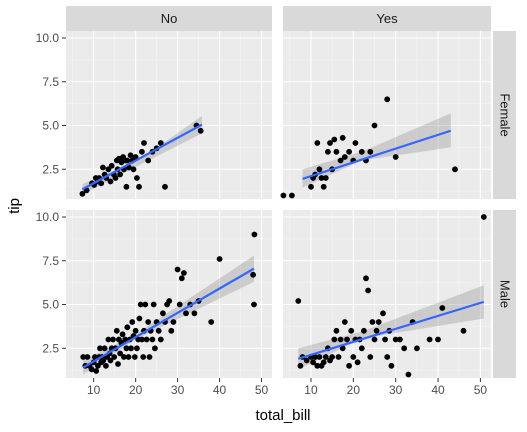  What do you see at coordinates (387, 18) in the screenshot?
I see `col-strip-yes` at bounding box center [387, 18].